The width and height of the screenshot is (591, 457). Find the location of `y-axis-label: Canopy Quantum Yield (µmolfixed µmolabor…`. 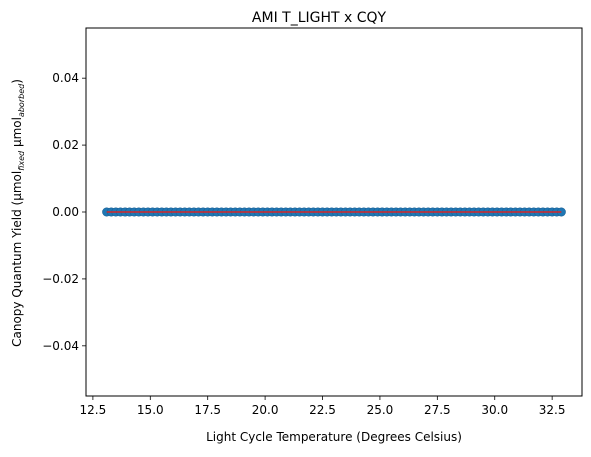

y-axis-label: Canopy Quantum Yield (µmolfixed µmolabor… is located at coordinates (18, 213).